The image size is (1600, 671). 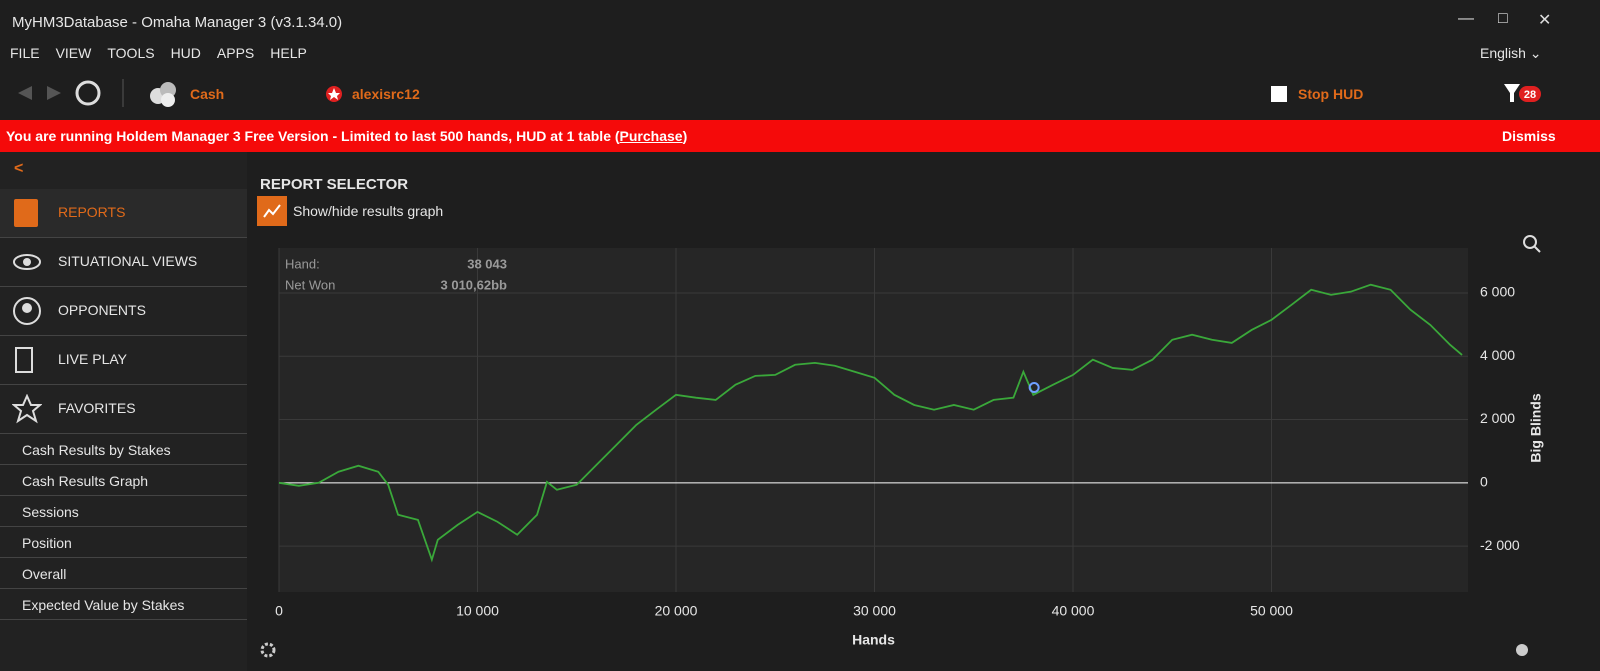 What do you see at coordinates (47, 543) in the screenshot?
I see `favorite-label: Position` at bounding box center [47, 543].